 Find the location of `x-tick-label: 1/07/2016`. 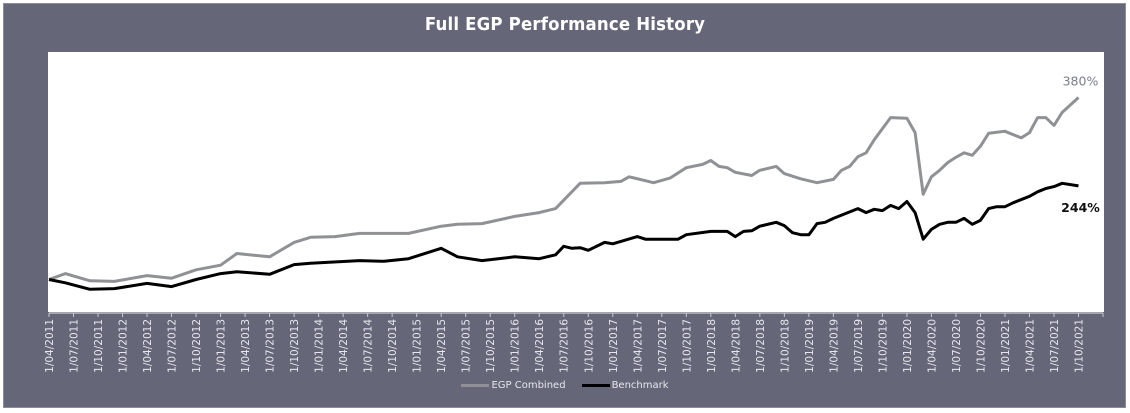

x-tick-label: 1/07/2016 is located at coordinates (565, 346).